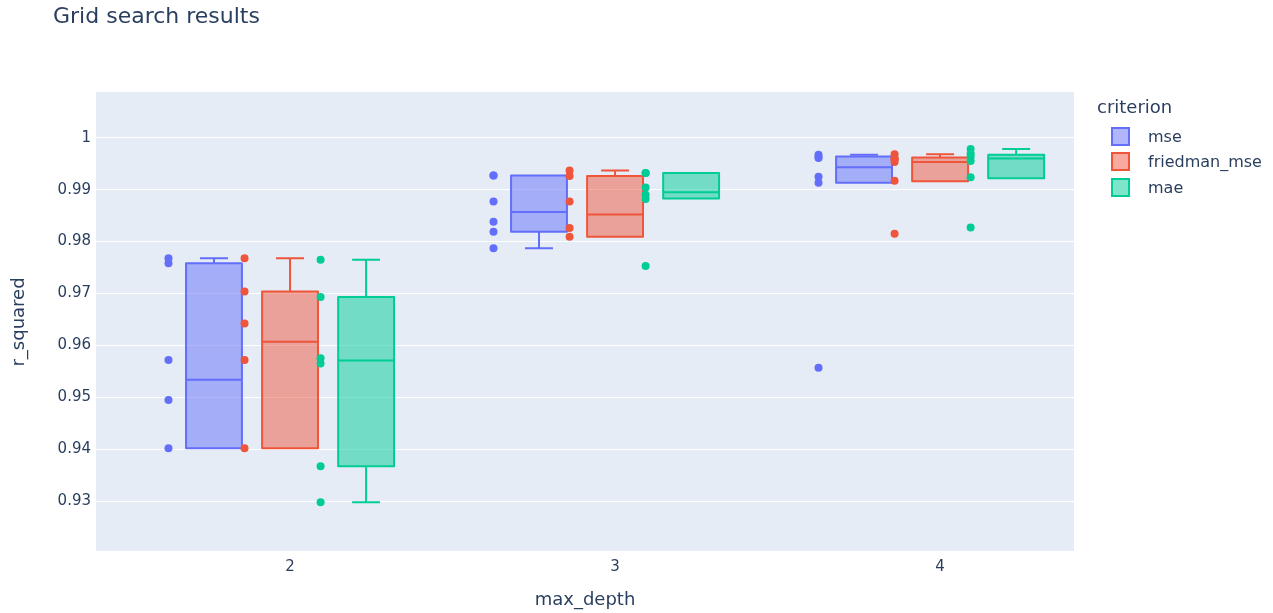 The height and width of the screenshot is (613, 1273). I want to click on y-tick-label: 0.94, so click(74, 448).